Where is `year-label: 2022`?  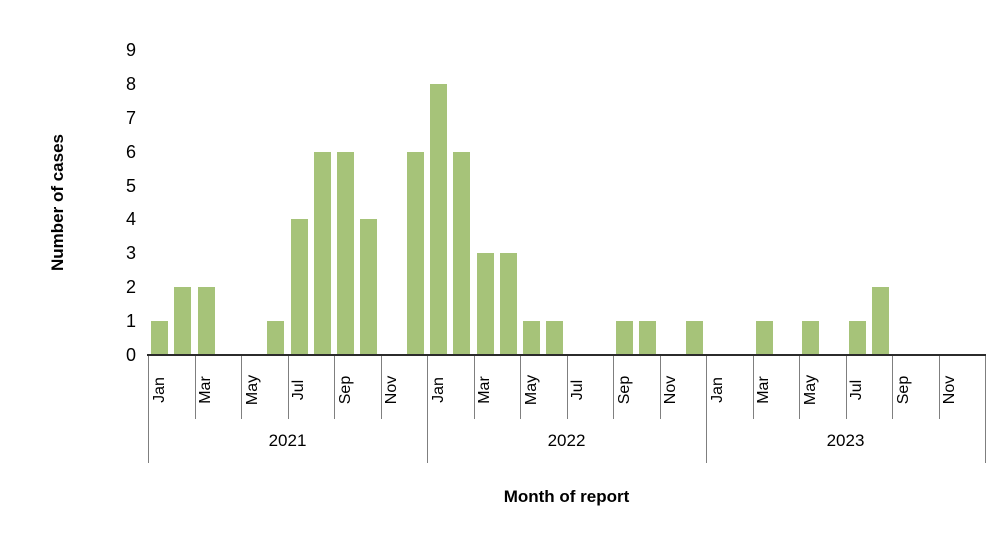 year-label: 2022 is located at coordinates (566, 440).